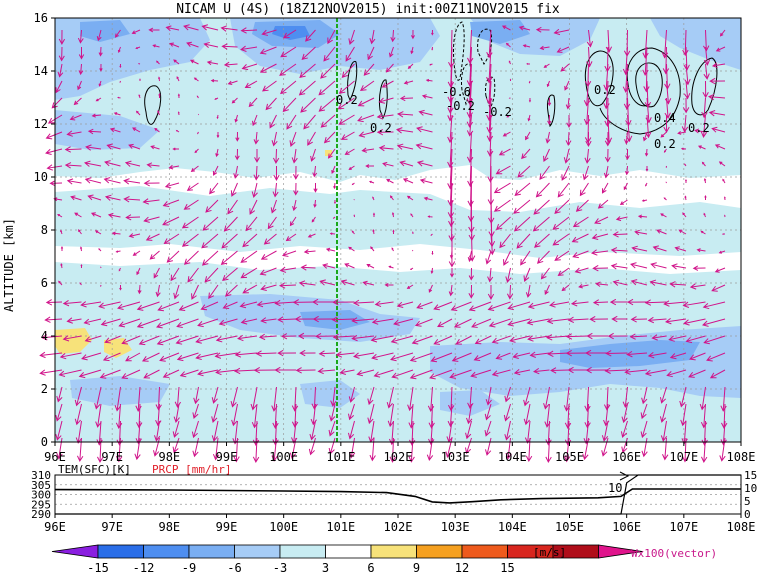  Describe the element at coordinates (398, 457) in the screenshot. I see `x-tick-label: 102E` at that location.